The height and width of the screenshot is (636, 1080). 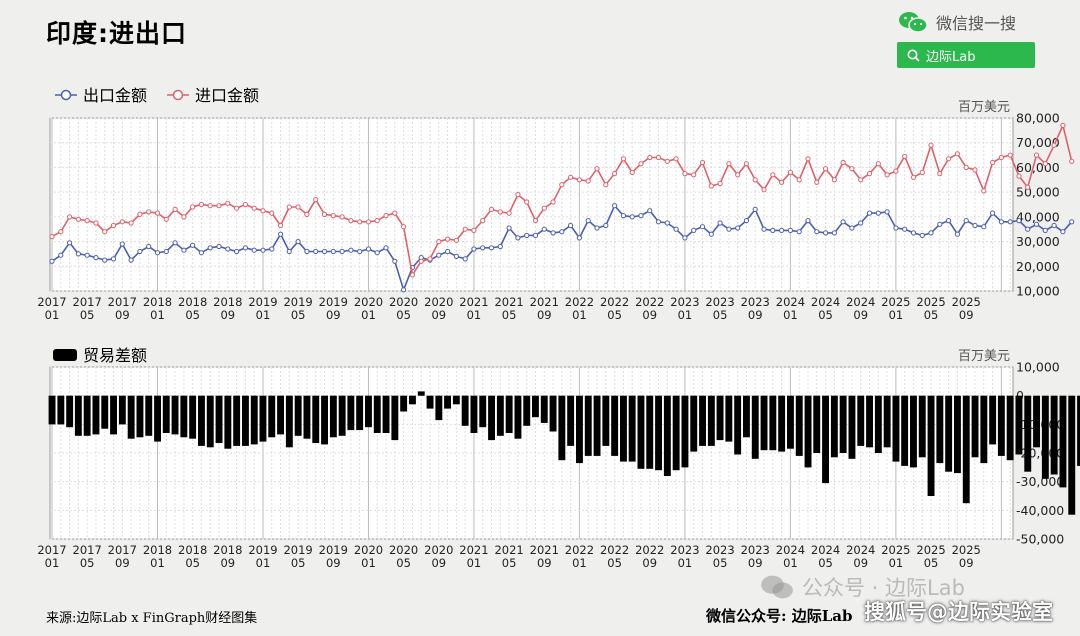 What do you see at coordinates (966, 55) in the screenshot?
I see `search-button: 边际Lab` at bounding box center [966, 55].